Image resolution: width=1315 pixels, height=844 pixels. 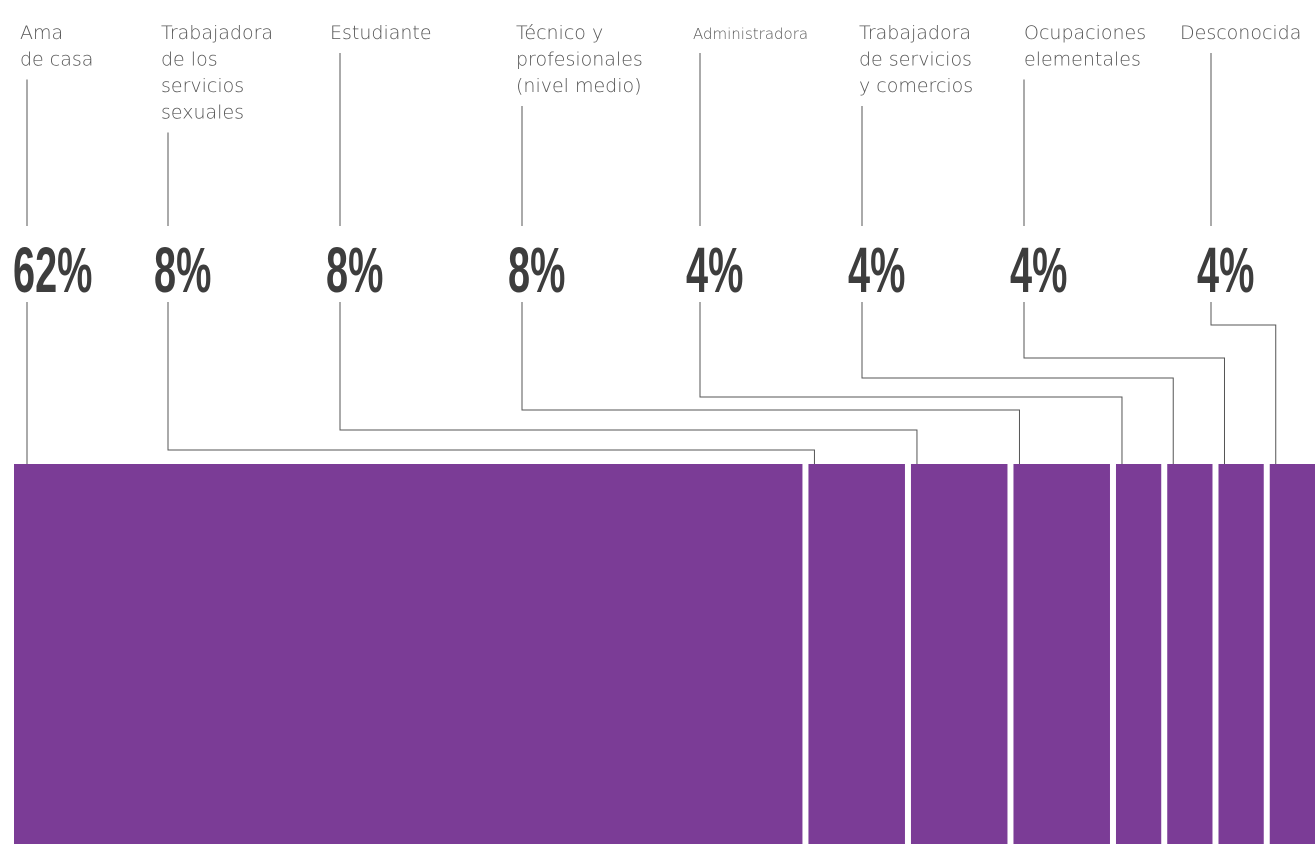 I want to click on value-label: 62%, so click(x=52, y=271).